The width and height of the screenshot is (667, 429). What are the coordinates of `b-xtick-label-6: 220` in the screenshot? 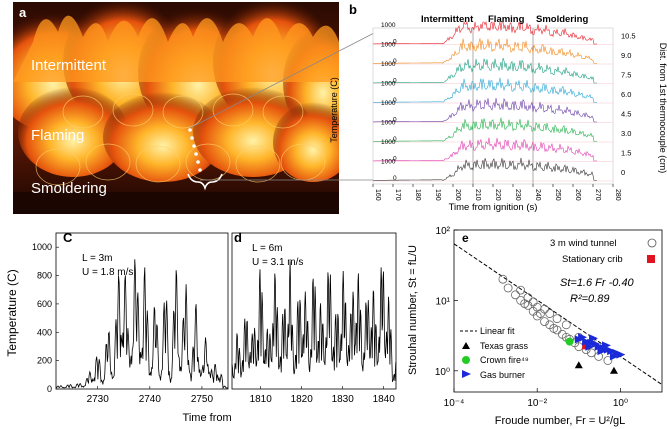 It's located at (497, 195).